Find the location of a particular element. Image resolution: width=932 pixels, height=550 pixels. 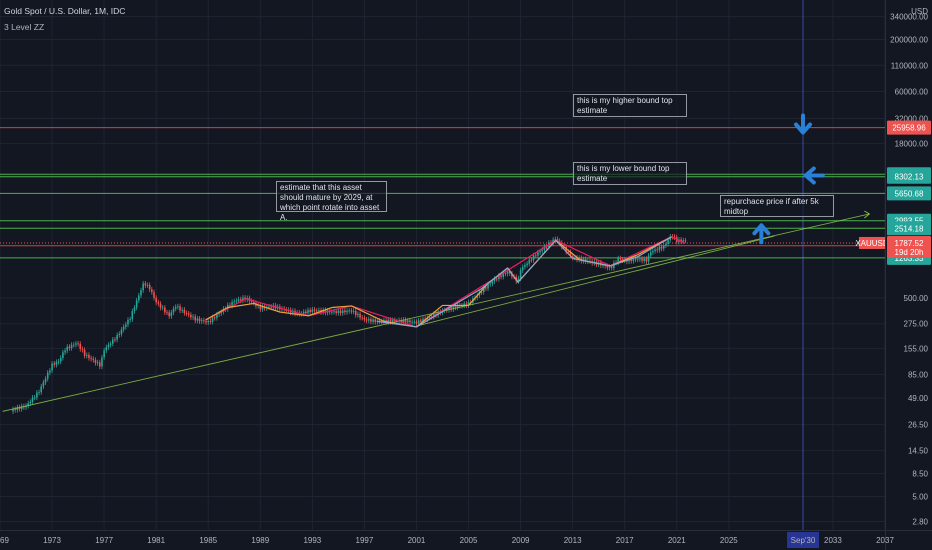

y-tick-label: 85.00 is located at coordinates (918, 374).